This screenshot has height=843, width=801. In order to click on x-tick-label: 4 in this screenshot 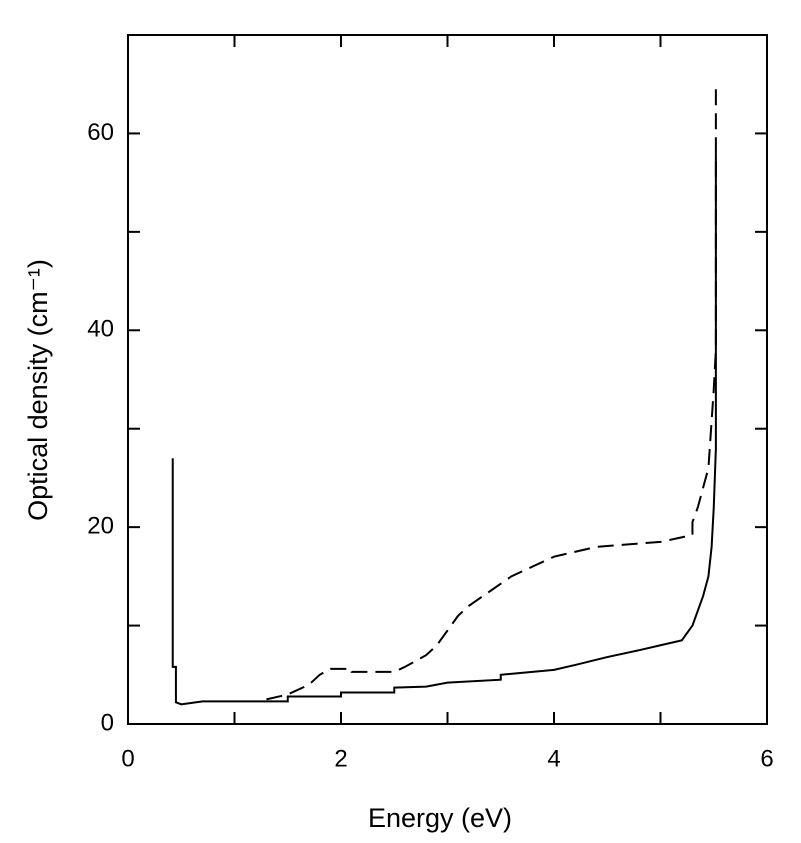, I will do `click(553, 758)`.